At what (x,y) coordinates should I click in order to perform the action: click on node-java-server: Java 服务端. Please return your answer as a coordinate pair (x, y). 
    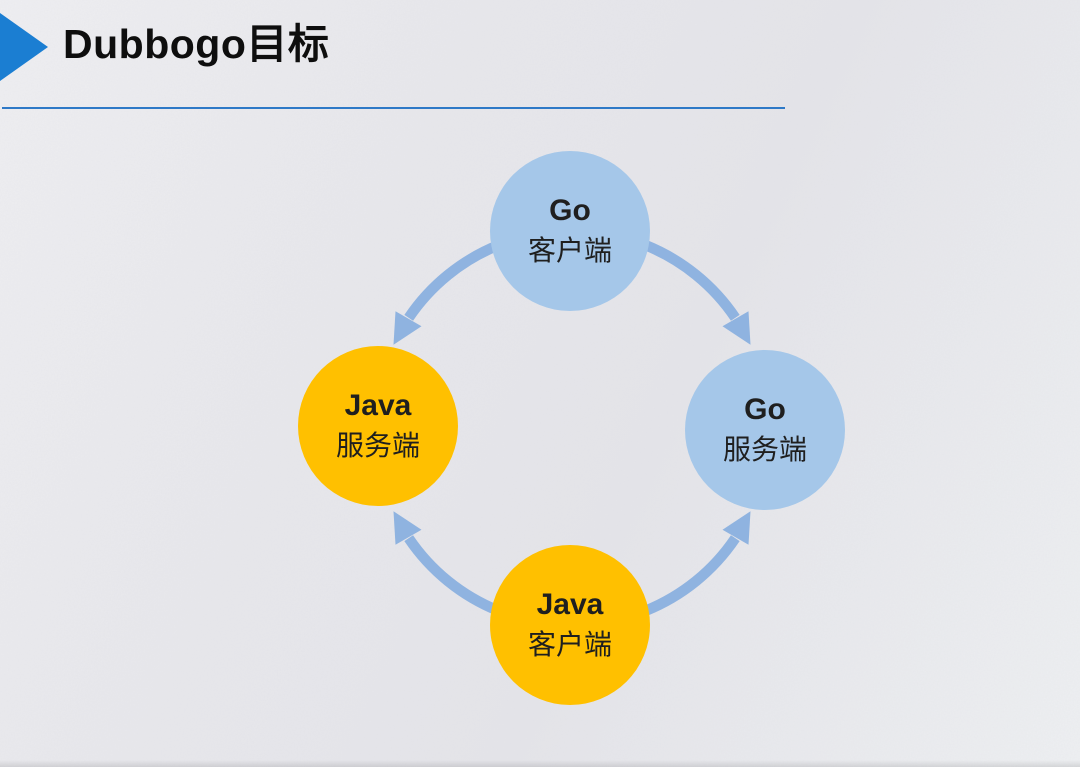
    Looking at the image, I should click on (378, 426).